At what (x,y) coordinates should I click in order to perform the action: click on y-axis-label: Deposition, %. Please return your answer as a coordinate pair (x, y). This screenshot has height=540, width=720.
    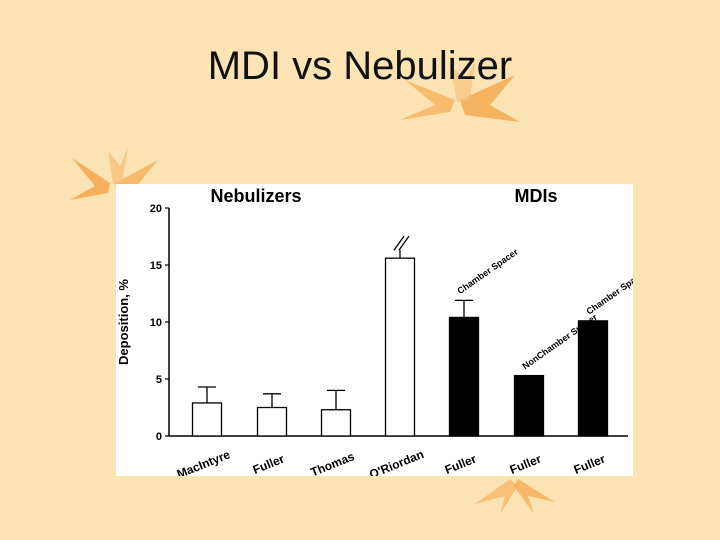
    Looking at the image, I should click on (123, 322).